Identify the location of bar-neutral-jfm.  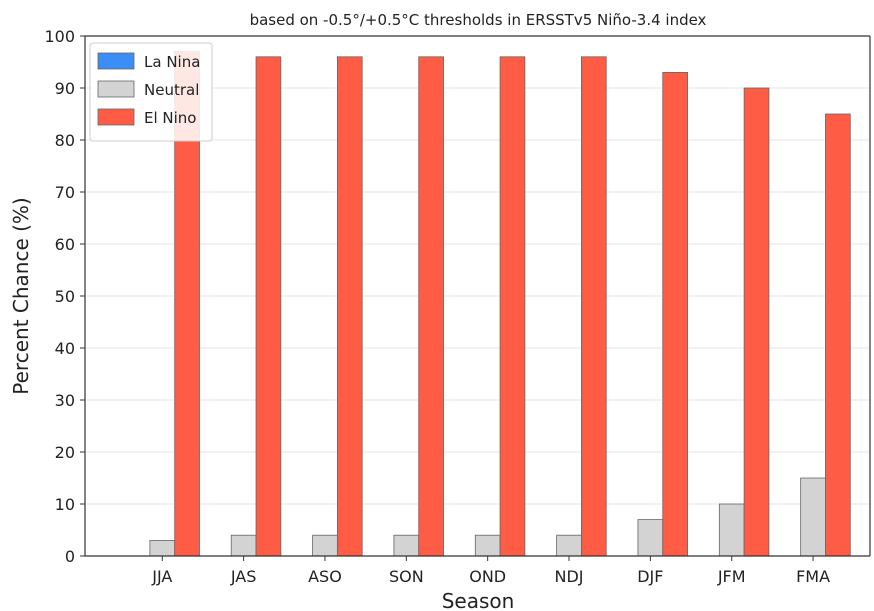
(731, 530).